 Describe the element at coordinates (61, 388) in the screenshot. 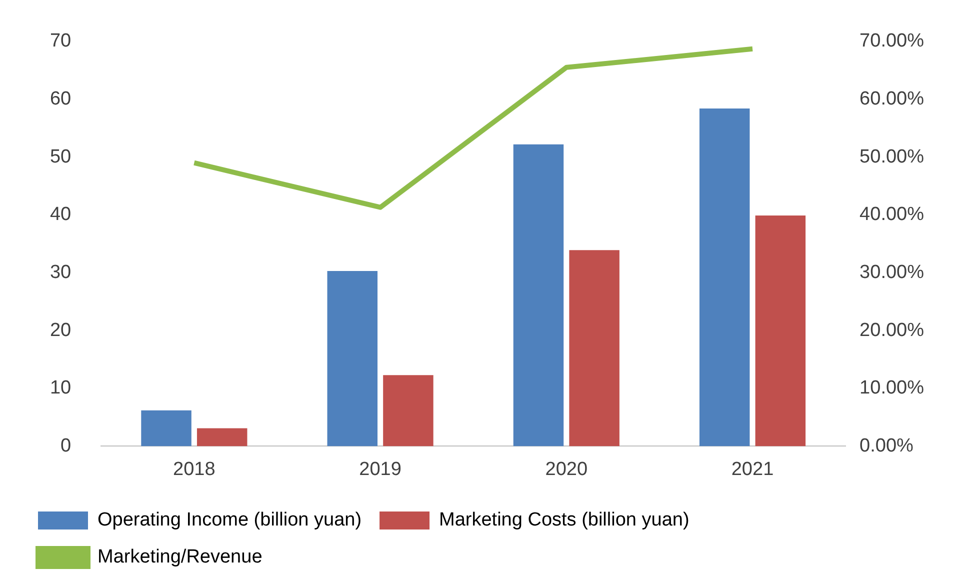

I see `y-tick-label: 10` at that location.